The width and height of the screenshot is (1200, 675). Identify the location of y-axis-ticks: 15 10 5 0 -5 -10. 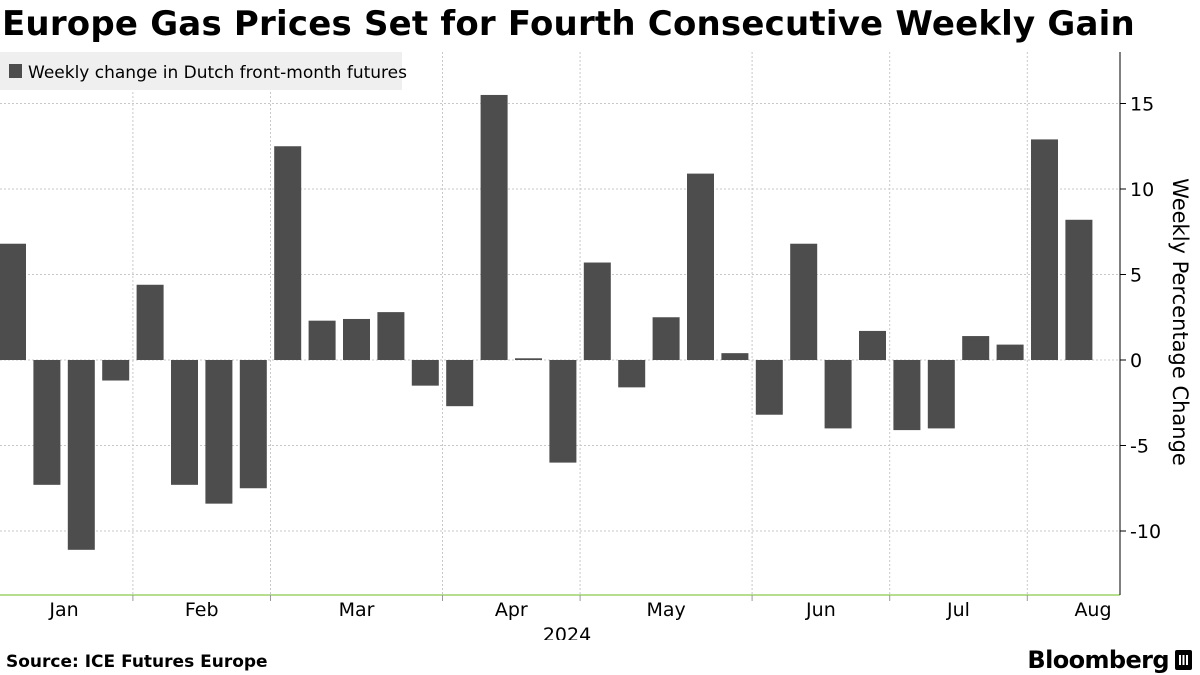
(1140, 323).